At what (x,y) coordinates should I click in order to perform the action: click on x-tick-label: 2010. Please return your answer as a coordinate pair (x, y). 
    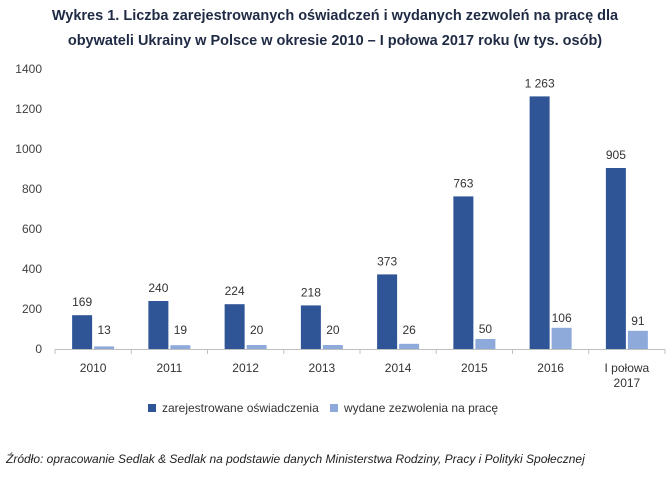
    Looking at the image, I should click on (93, 368).